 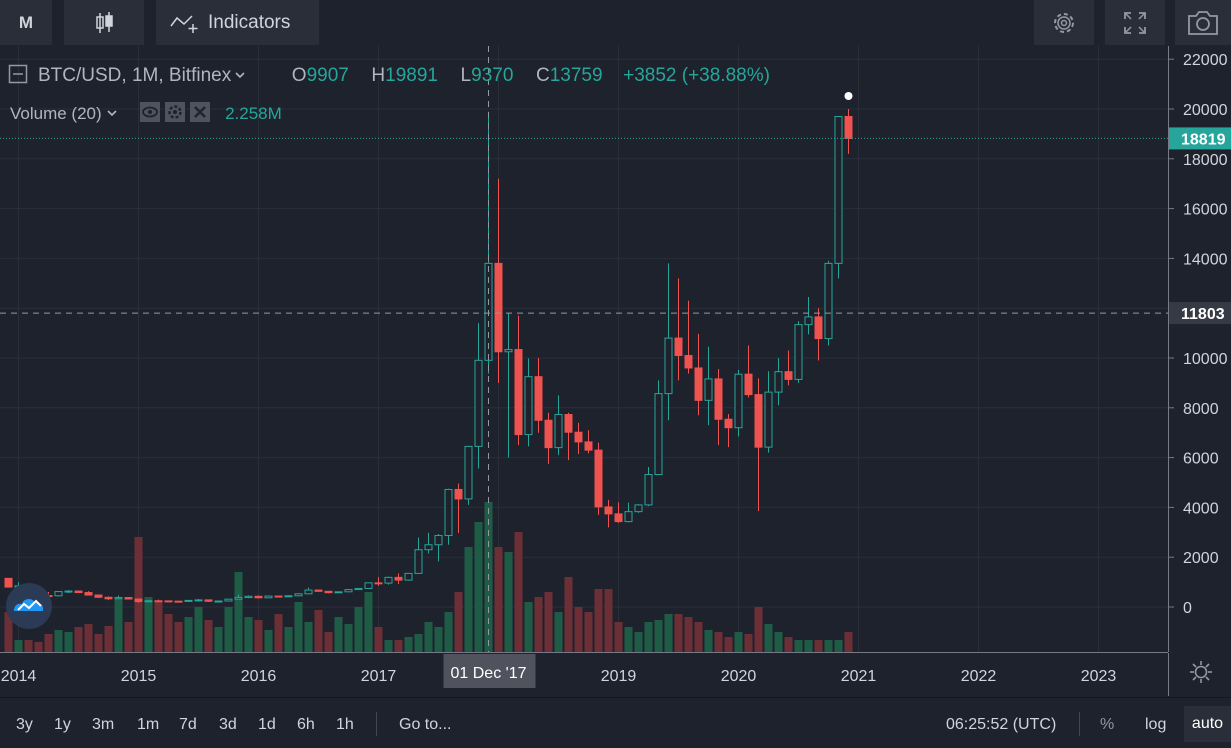 I want to click on settings-button, so click(x=1064, y=22).